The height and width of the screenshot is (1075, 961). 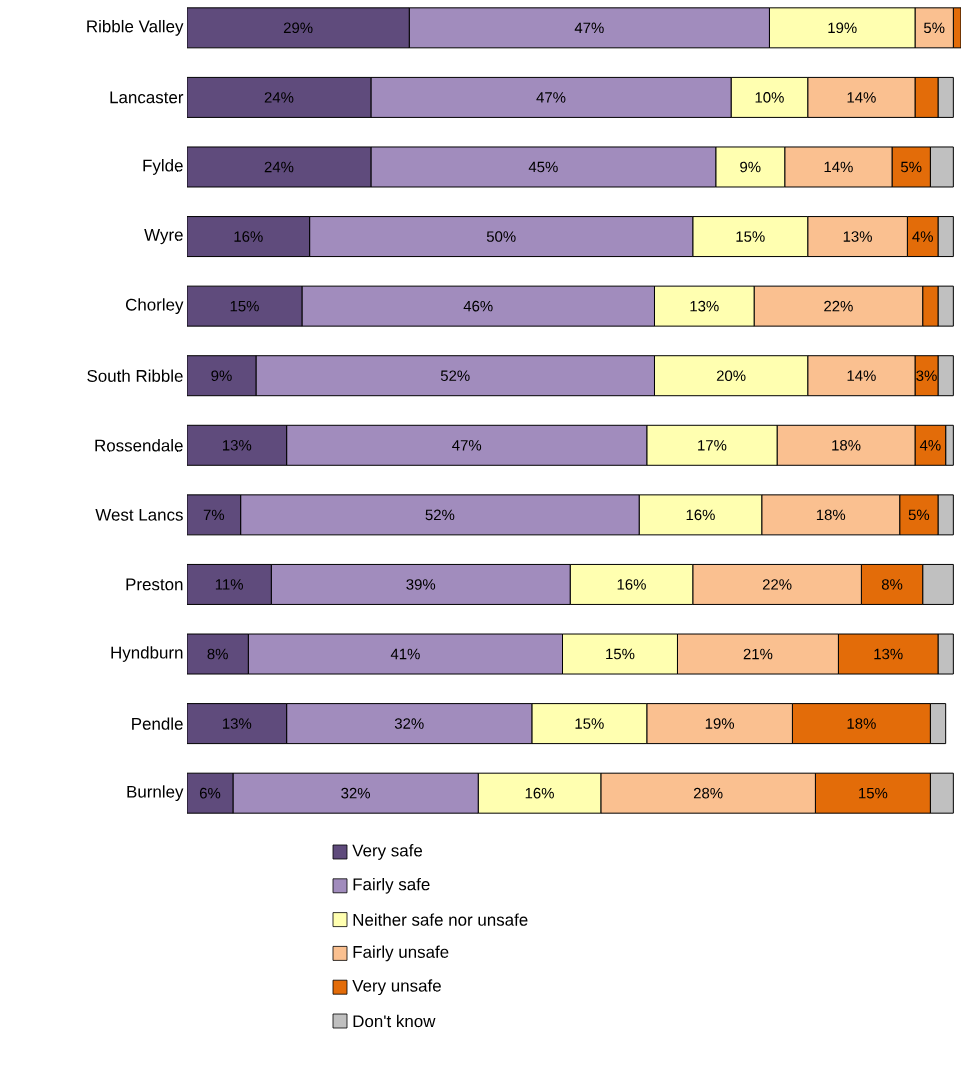 I want to click on y-tick-label: Ribble Valley, so click(x=135, y=27).